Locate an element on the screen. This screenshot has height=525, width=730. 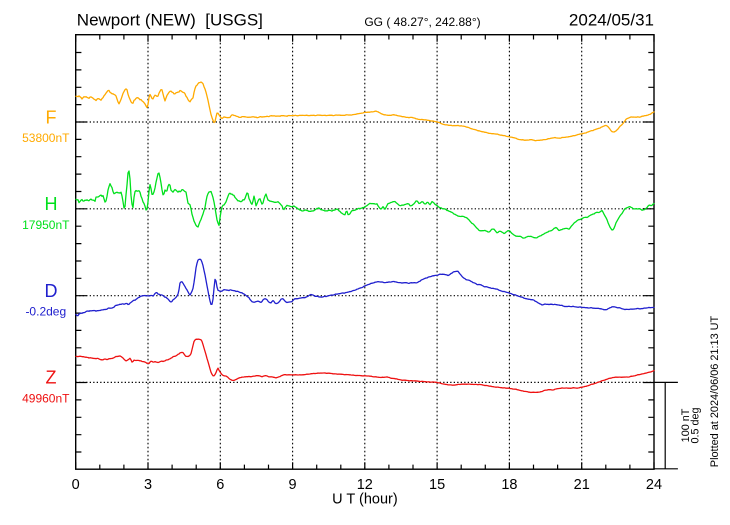
svg-text: F is located at coordinates (51, 117).